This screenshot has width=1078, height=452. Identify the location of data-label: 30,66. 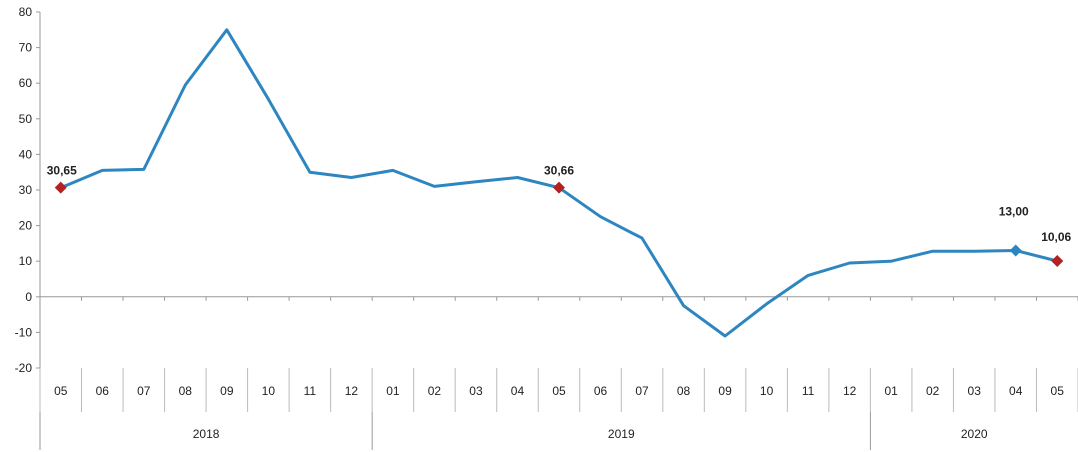
(559, 171).